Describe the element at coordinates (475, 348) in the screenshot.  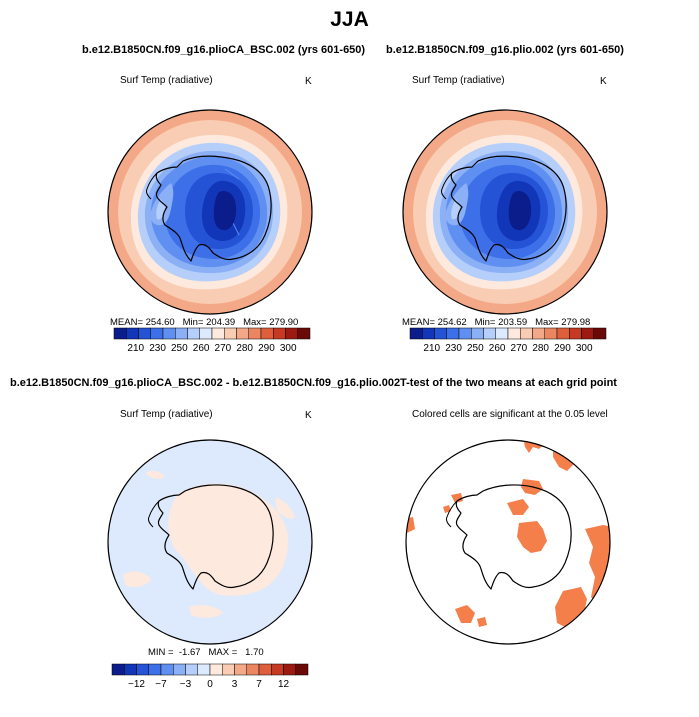
I see `panel2-colorbar-tick-label: 250` at that location.